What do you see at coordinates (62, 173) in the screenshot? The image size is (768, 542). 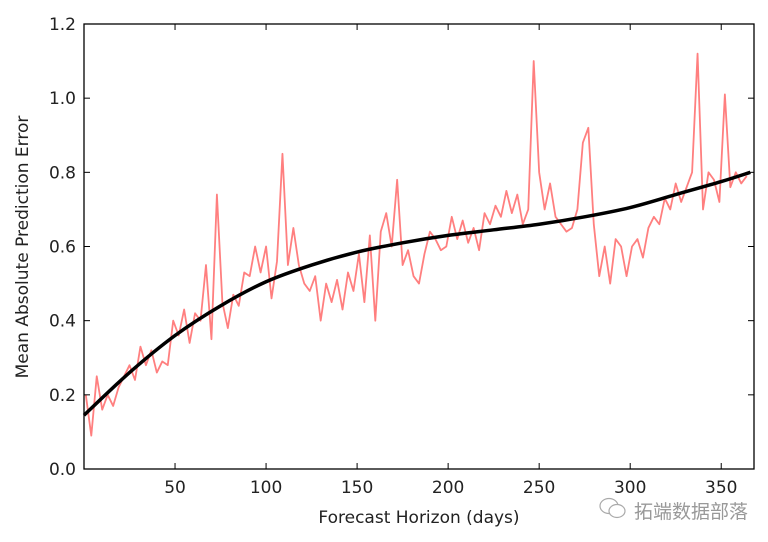 I see `y-tick-label: 0.8` at bounding box center [62, 173].